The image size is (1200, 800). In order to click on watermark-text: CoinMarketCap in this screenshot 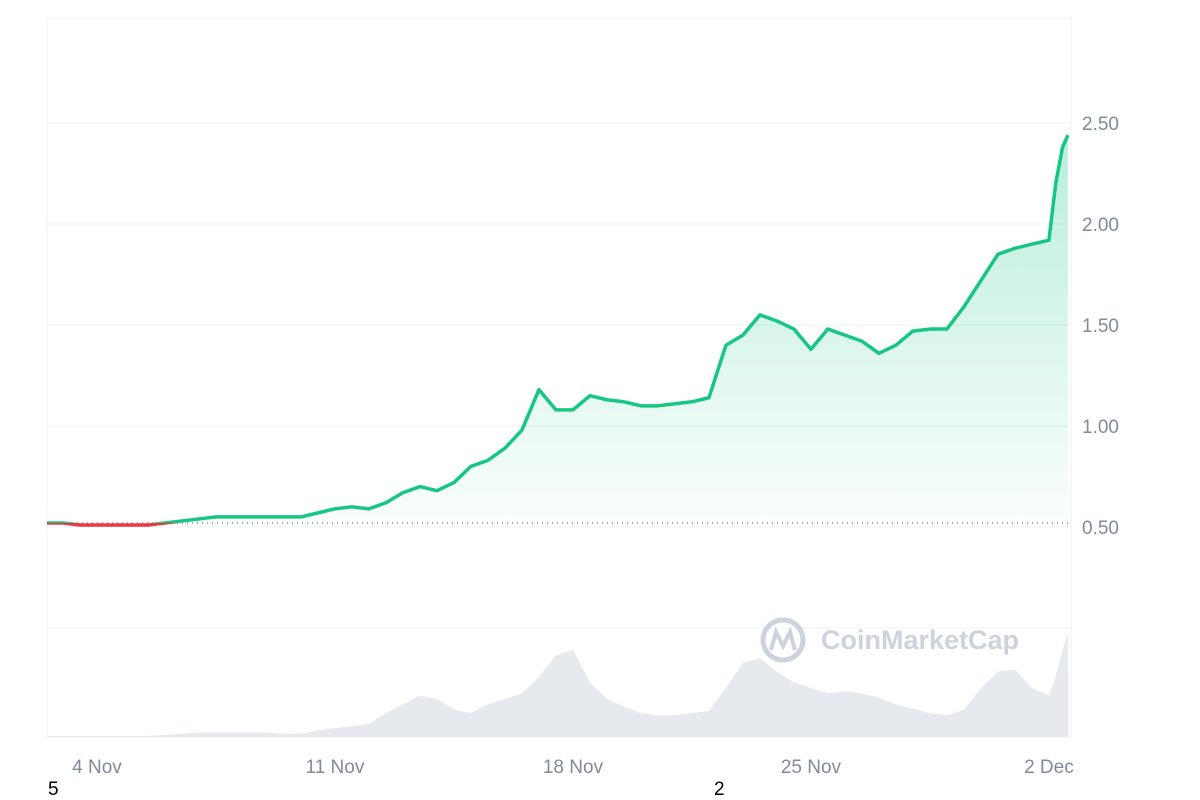, I will do `click(920, 640)`.